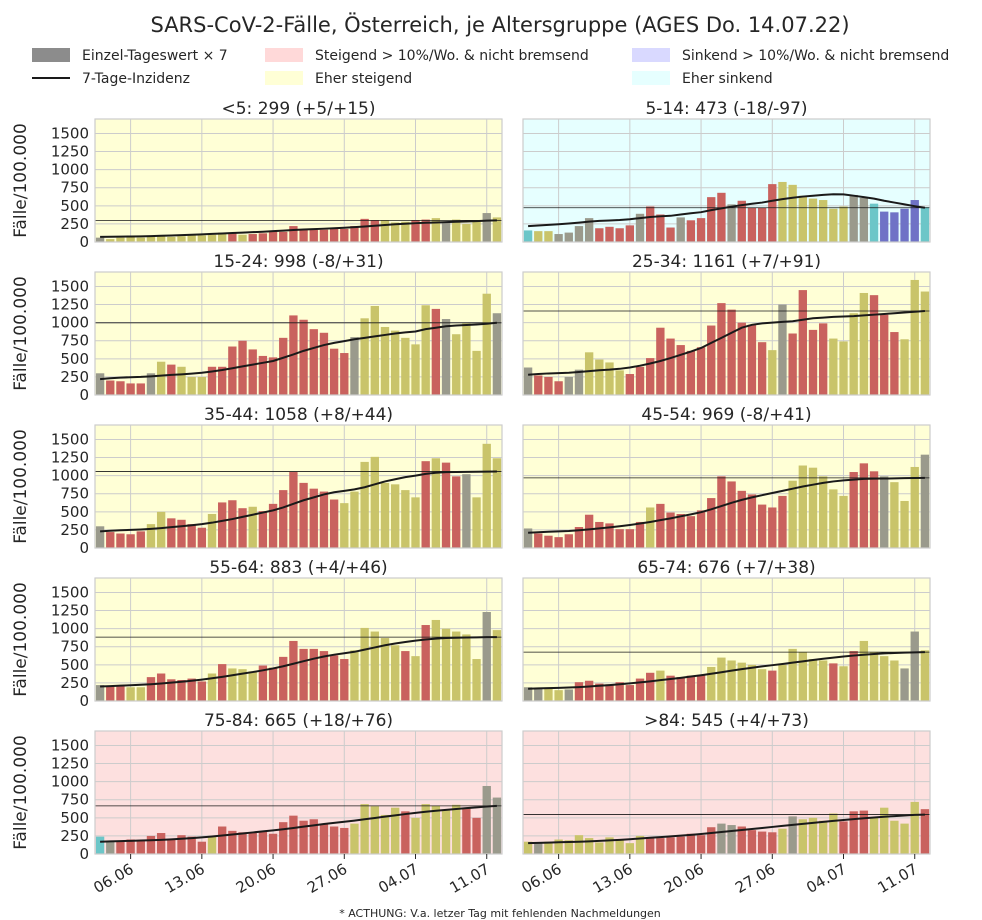  I want to click on legend-item: Sinkend > 10%/Wo. & nicht bremsend, so click(790, 56).